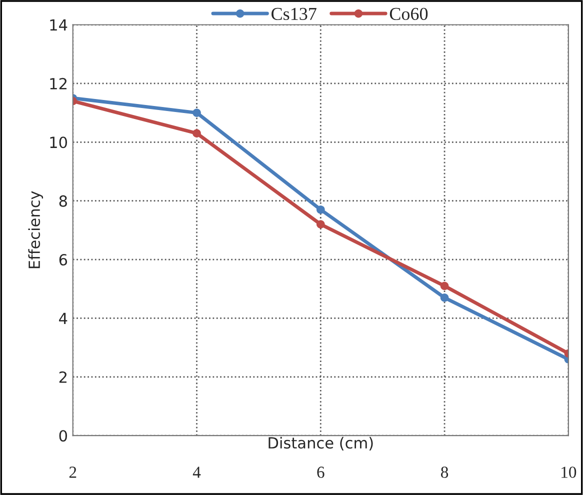  Describe the element at coordinates (320, 443) in the screenshot. I see `x-axis-title: Distance (cm)` at that location.